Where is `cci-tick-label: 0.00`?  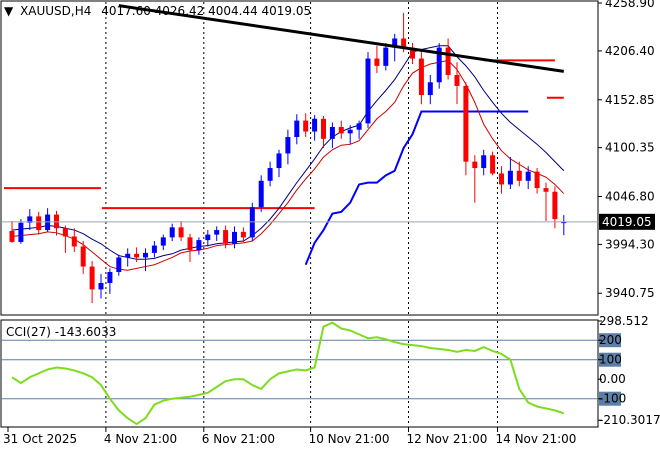 cci-tick-label: 0.00 is located at coordinates (612, 379).